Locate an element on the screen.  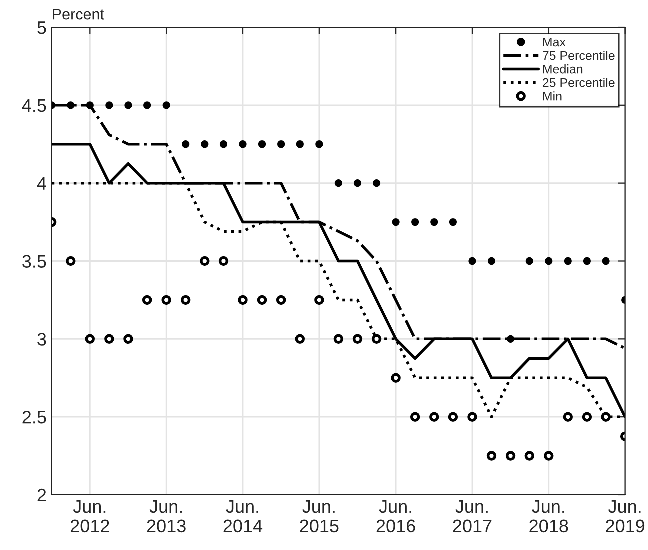
y-tick-label: 2 is located at coordinates (42, 495).